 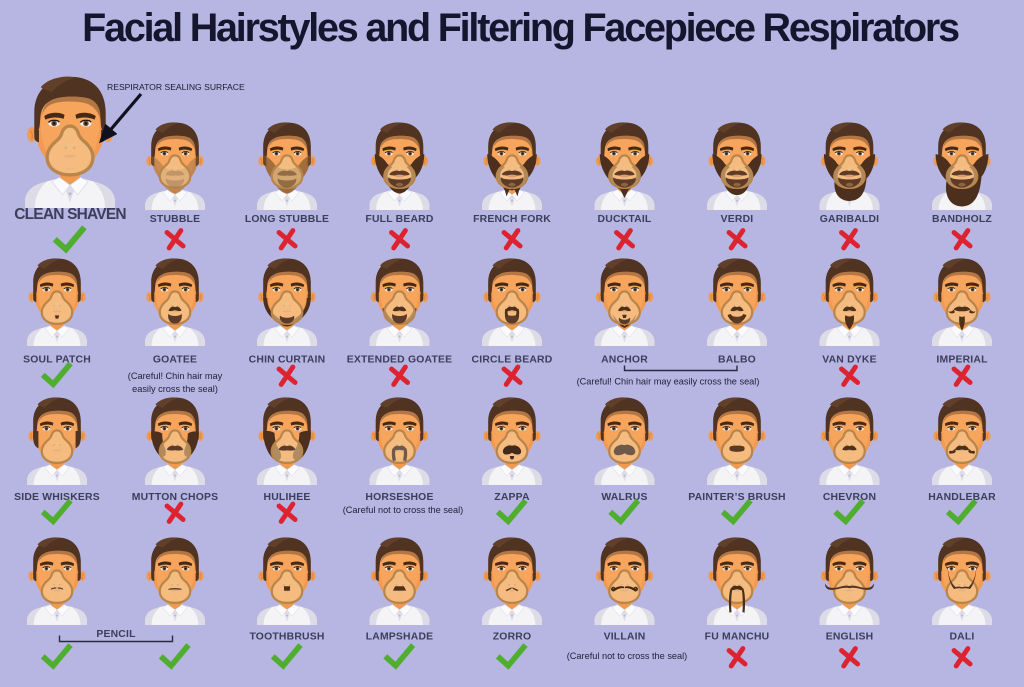 I want to click on svg-text: IMPERIAL, so click(x=962, y=360).